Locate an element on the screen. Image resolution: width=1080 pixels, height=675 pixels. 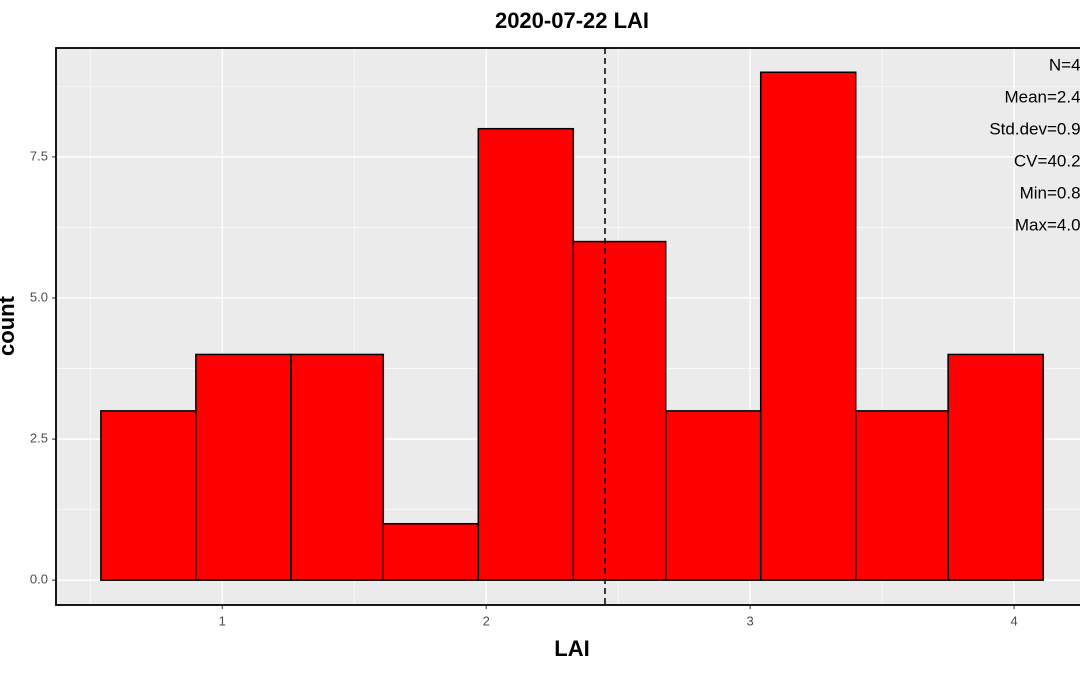
x-tick-label: 1 is located at coordinates (222, 620).